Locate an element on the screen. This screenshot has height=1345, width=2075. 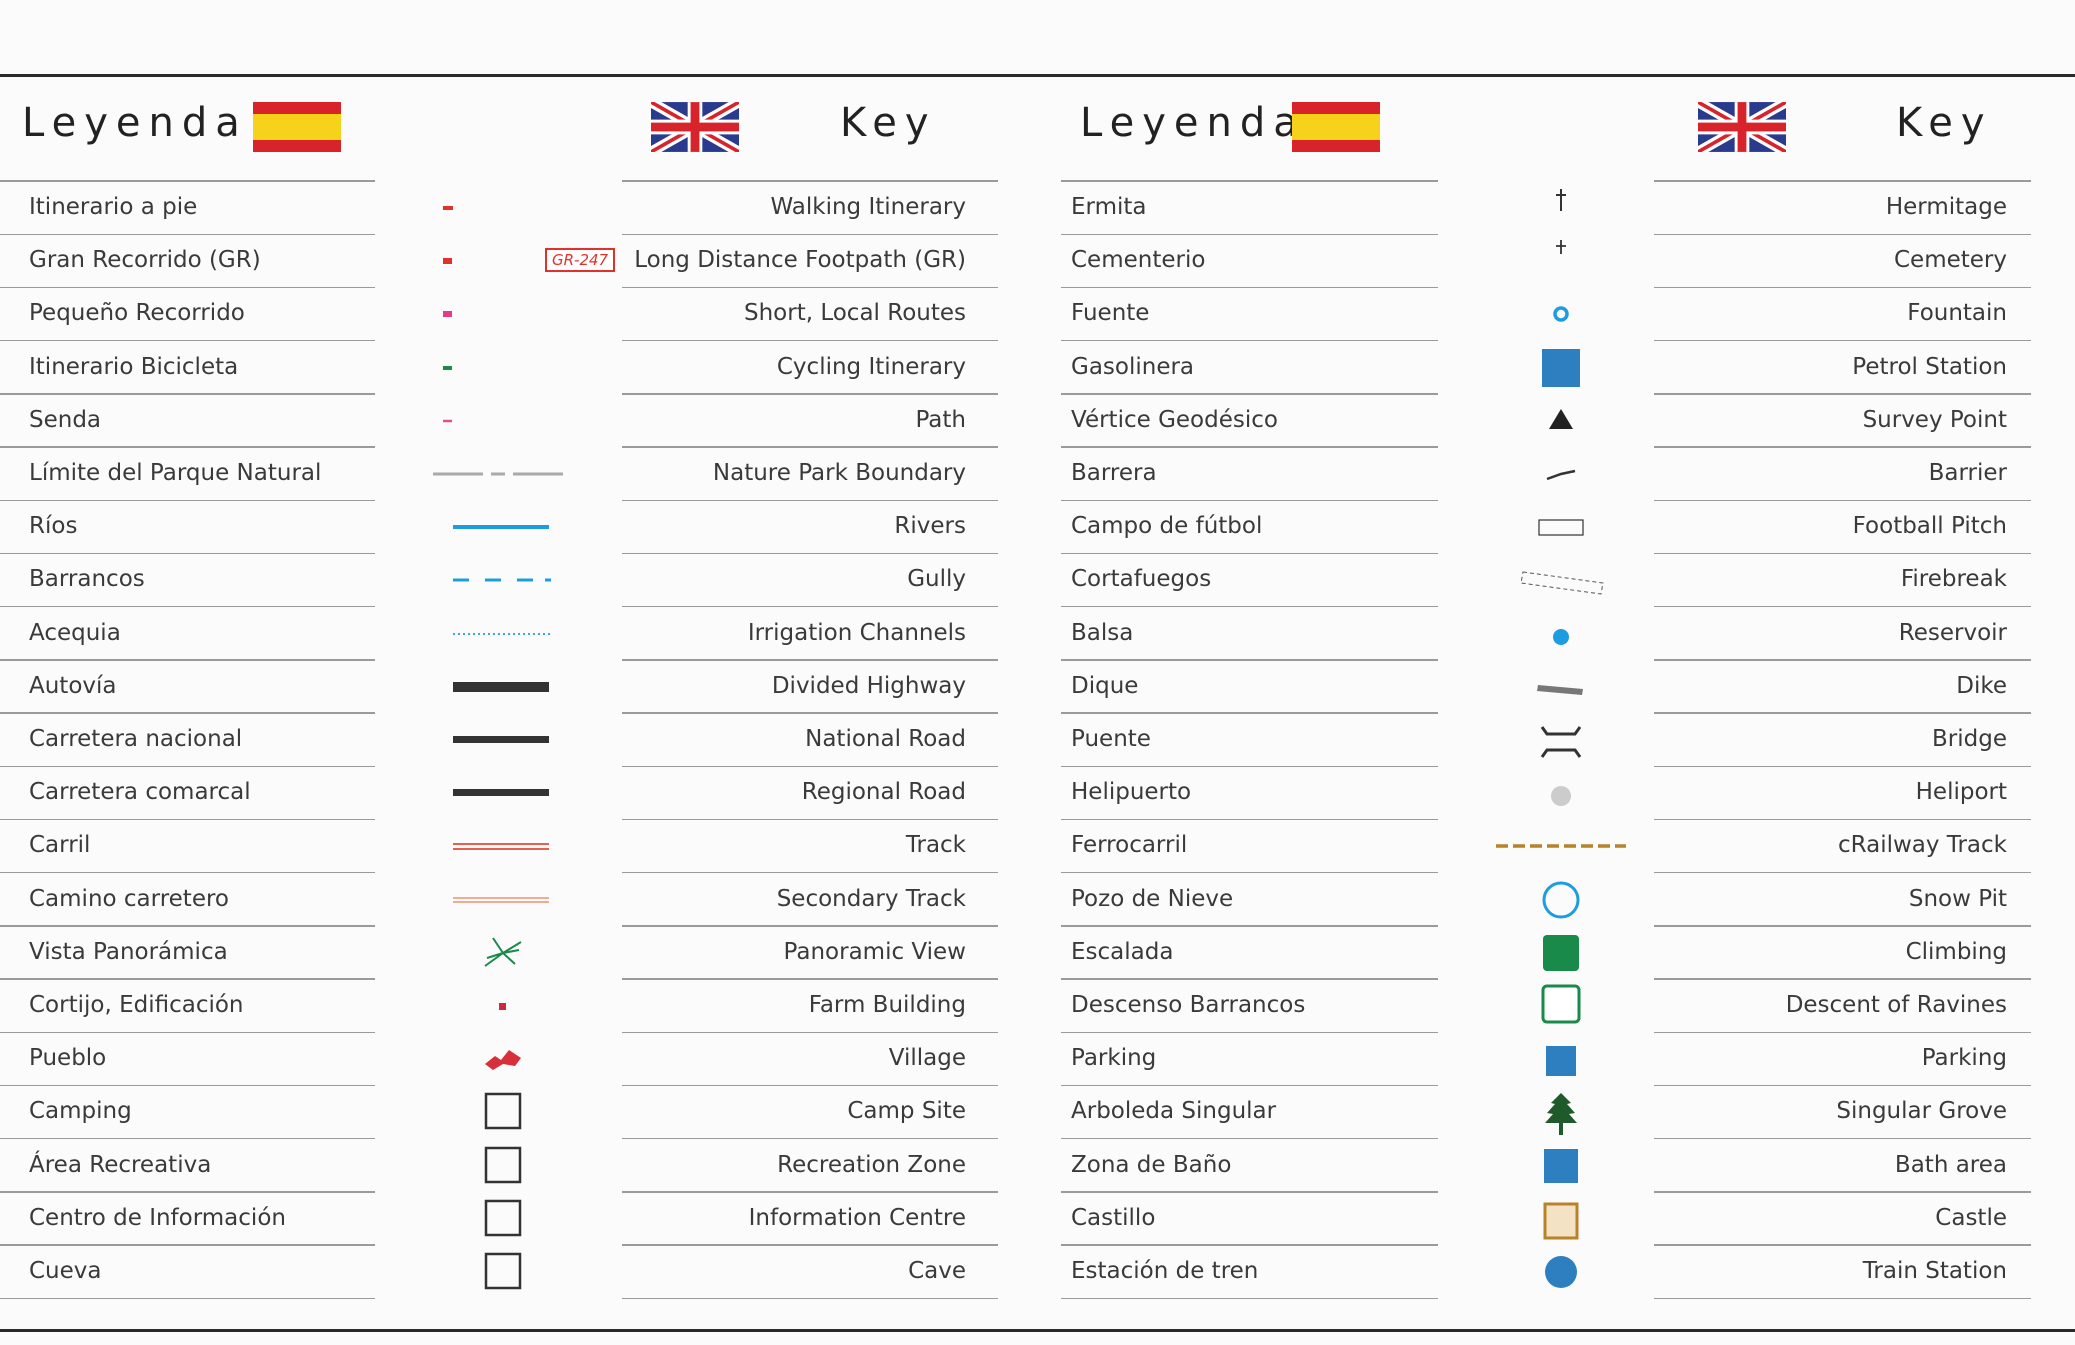
english-label: Farm Building is located at coordinates (887, 1005).